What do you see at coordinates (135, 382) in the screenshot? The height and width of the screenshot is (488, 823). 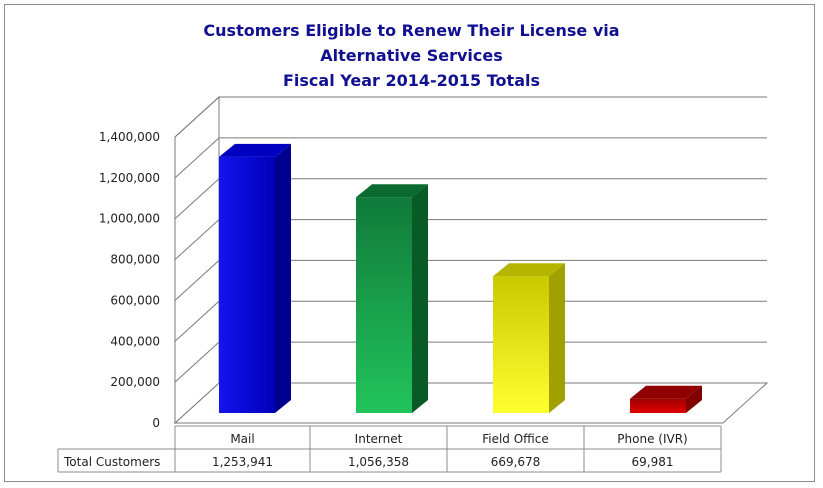 I see `y-tick-label: 200,000` at bounding box center [135, 382].